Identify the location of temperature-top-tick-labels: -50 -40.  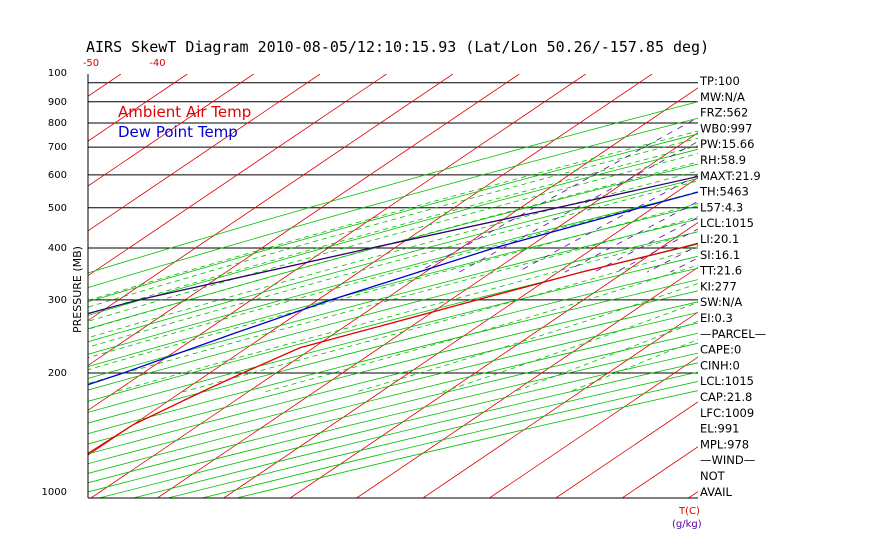
(124, 63).